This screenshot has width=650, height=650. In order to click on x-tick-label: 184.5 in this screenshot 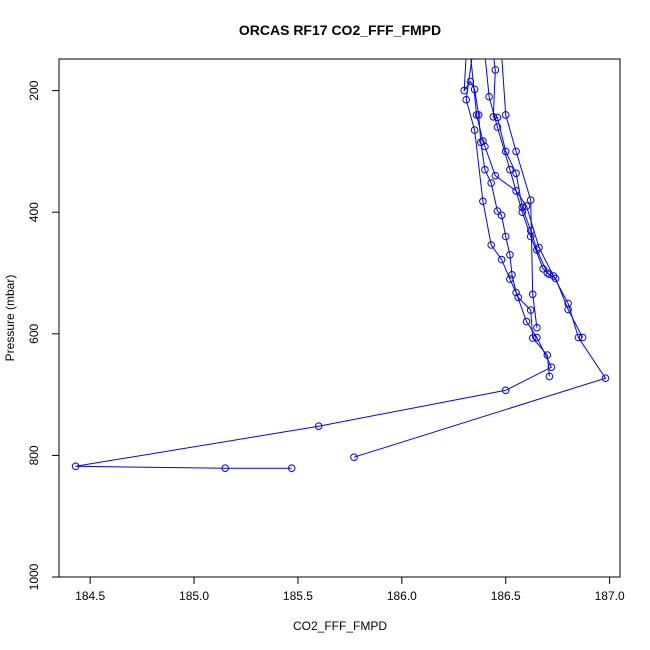, I will do `click(90, 596)`.